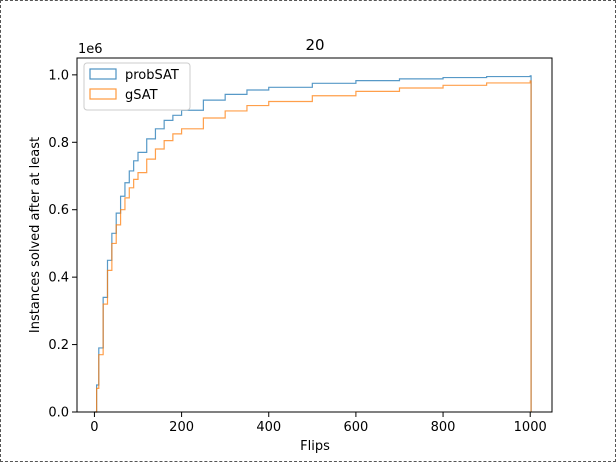 The height and width of the screenshot is (462, 616). I want to click on y-axis-label: Instances solved after at least, so click(35, 235).